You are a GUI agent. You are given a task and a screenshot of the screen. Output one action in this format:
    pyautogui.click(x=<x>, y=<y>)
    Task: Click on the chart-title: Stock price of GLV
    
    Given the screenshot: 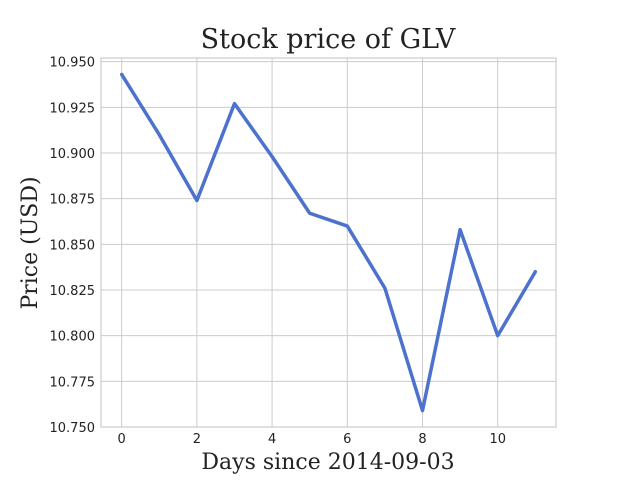 What is the action you would take?
    pyautogui.click(x=328, y=39)
    